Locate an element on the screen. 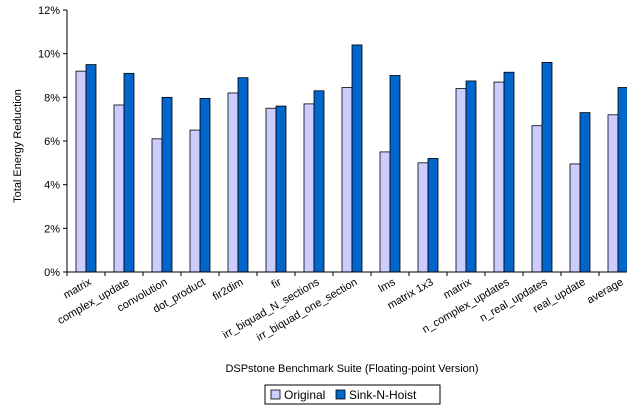 This screenshot has width=627, height=408. y-tick-label-5: 10% is located at coordinates (49, 55).